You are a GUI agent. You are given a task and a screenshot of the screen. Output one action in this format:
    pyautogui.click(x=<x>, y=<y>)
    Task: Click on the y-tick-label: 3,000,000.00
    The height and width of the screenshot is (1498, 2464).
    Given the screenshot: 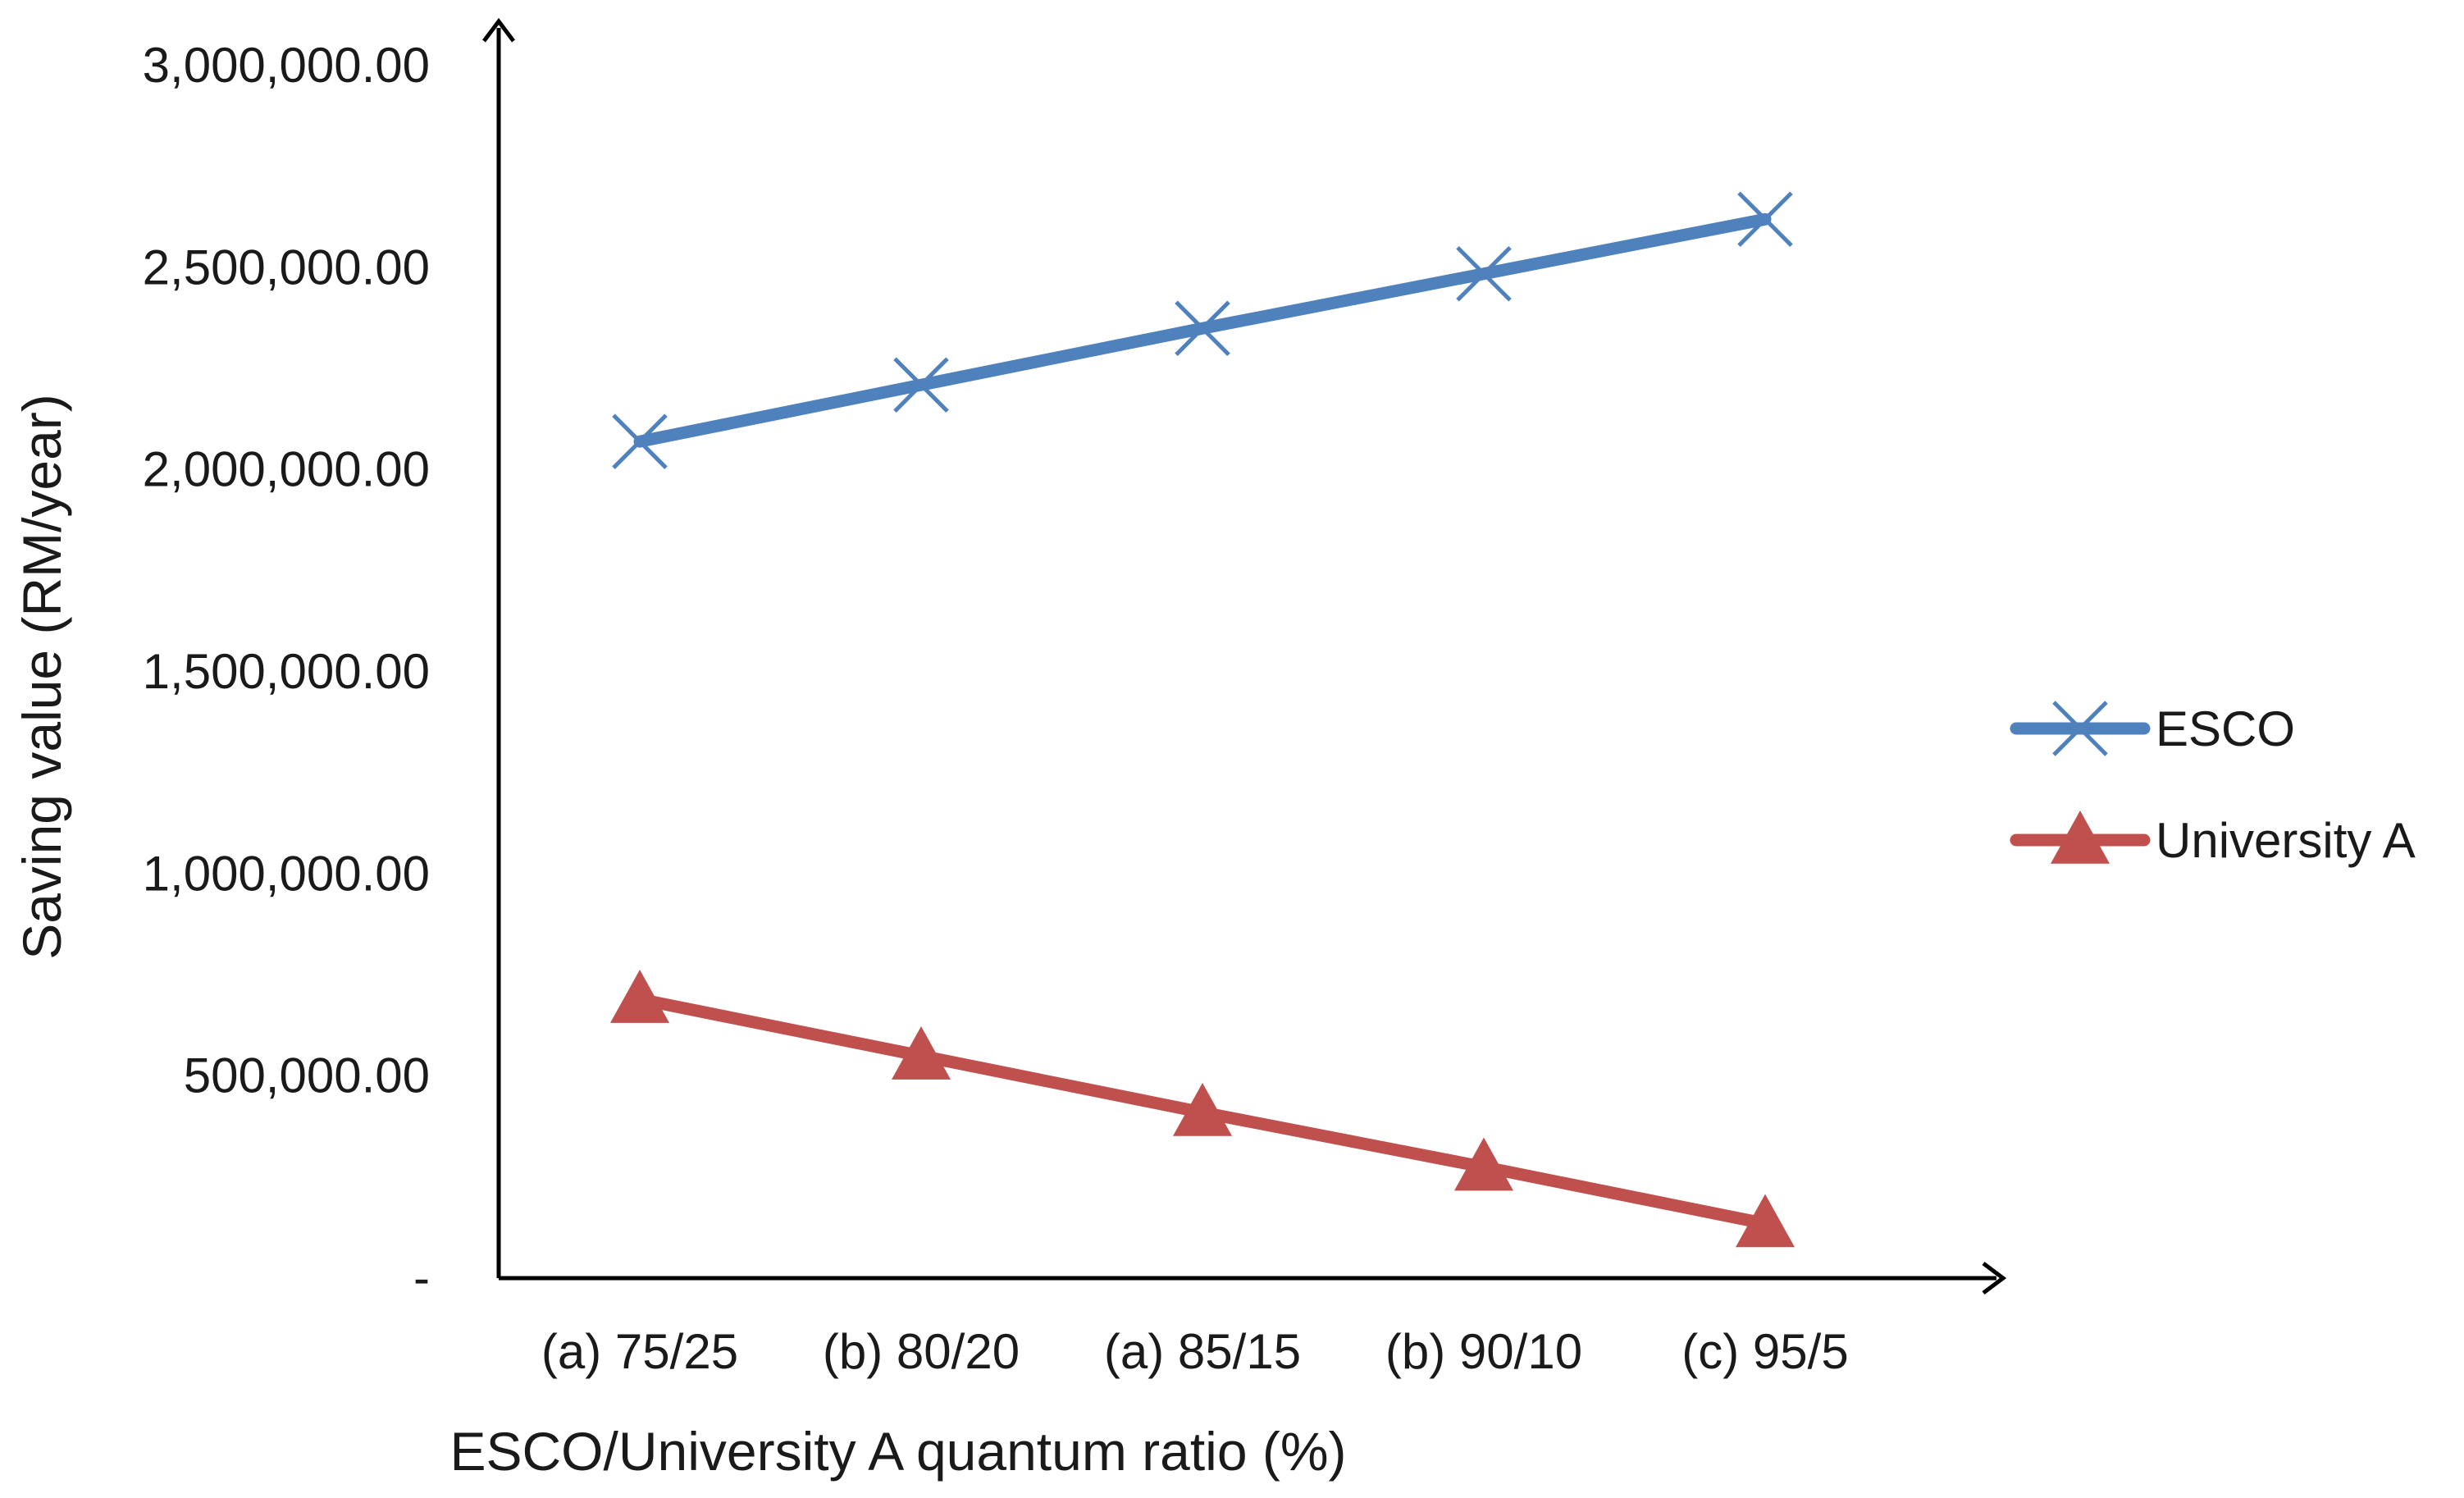 What is the action you would take?
    pyautogui.click(x=286, y=65)
    